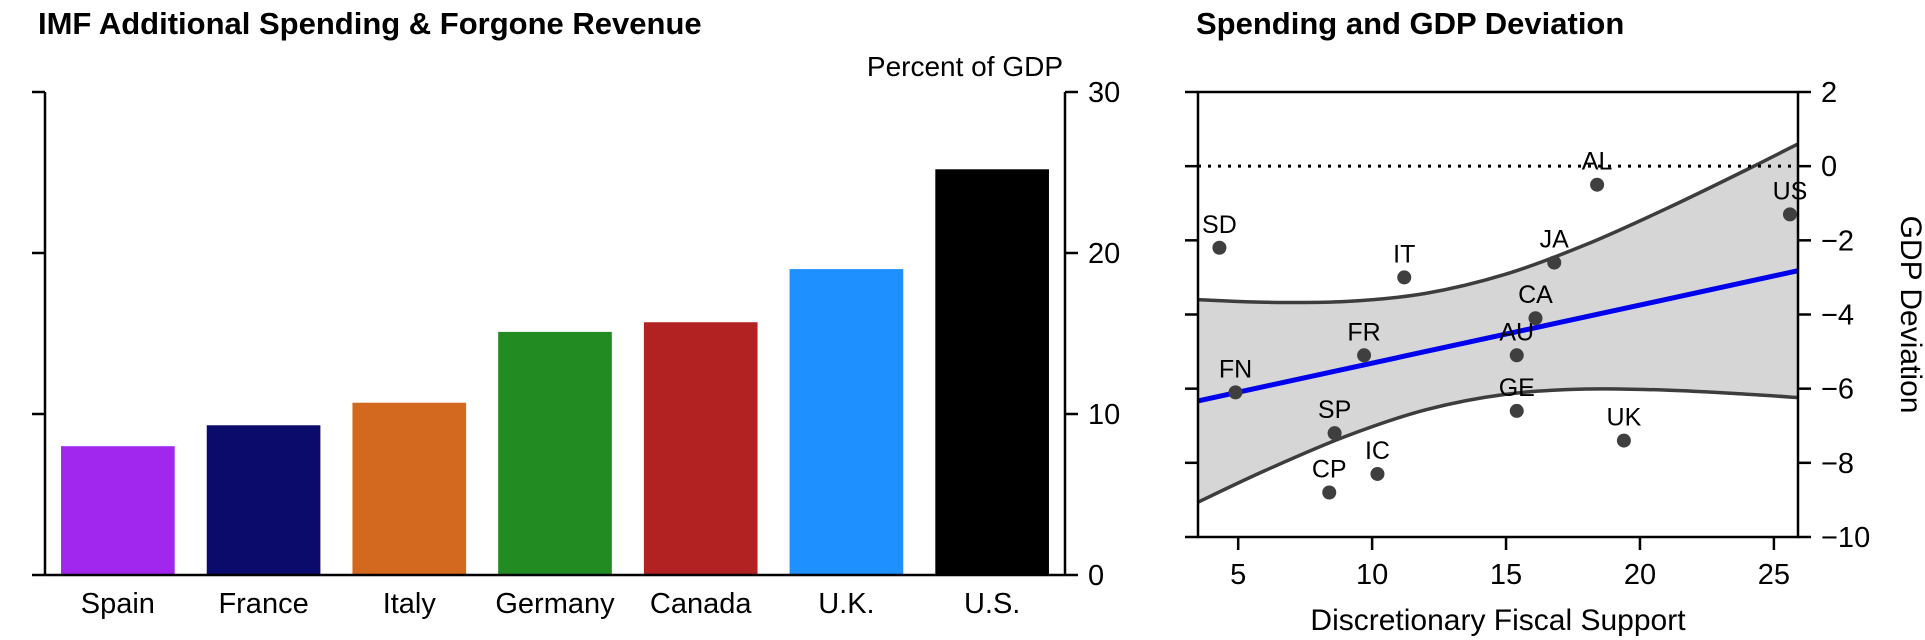  What do you see at coordinates (1104, 254) in the screenshot?
I see `y-tick-label: 20` at bounding box center [1104, 254].